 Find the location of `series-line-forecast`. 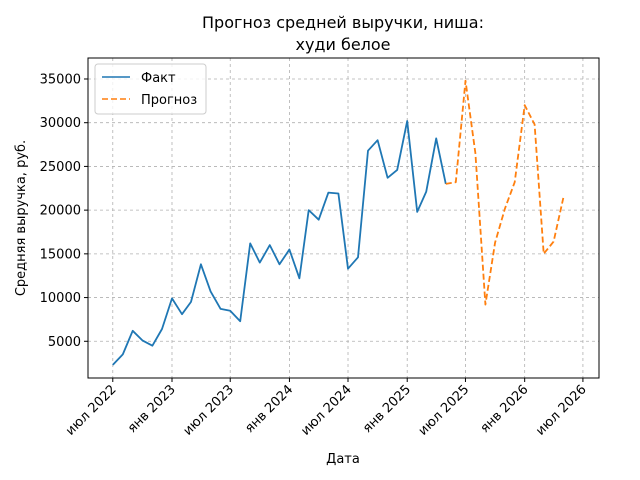

series-line-forecast is located at coordinates (505, 192).